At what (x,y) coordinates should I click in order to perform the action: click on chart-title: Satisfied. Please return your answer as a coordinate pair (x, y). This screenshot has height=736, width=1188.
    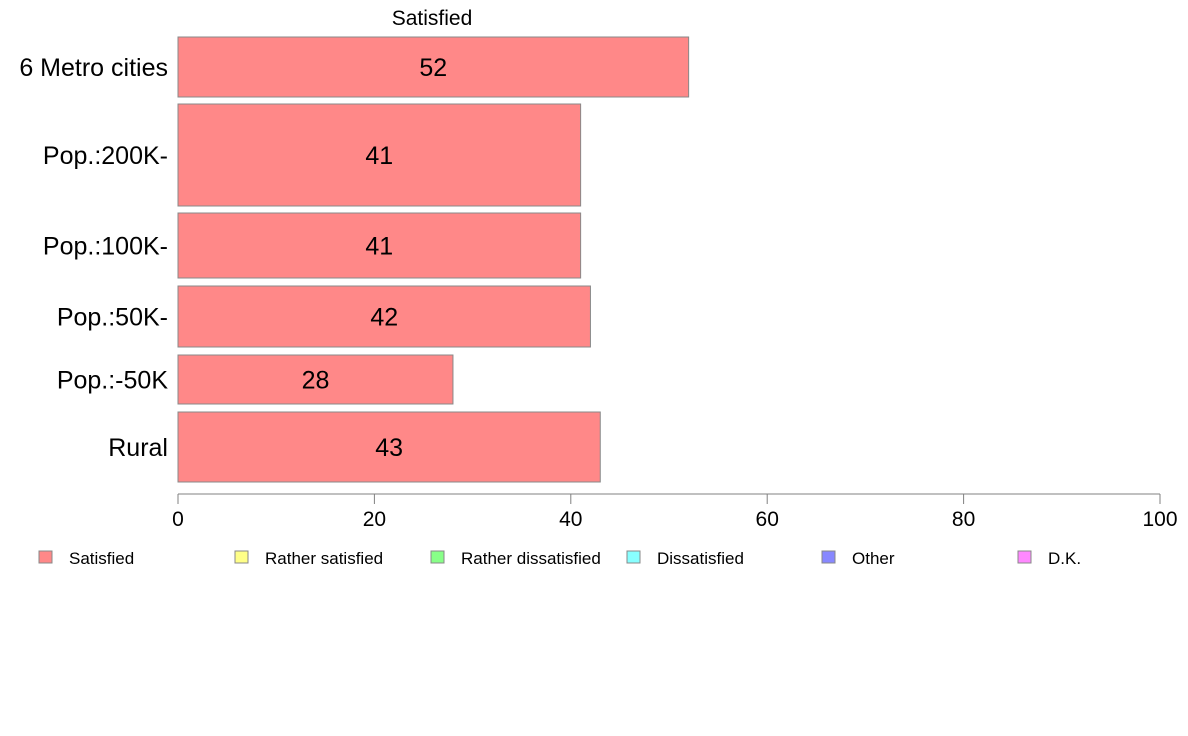
    Looking at the image, I should click on (432, 18).